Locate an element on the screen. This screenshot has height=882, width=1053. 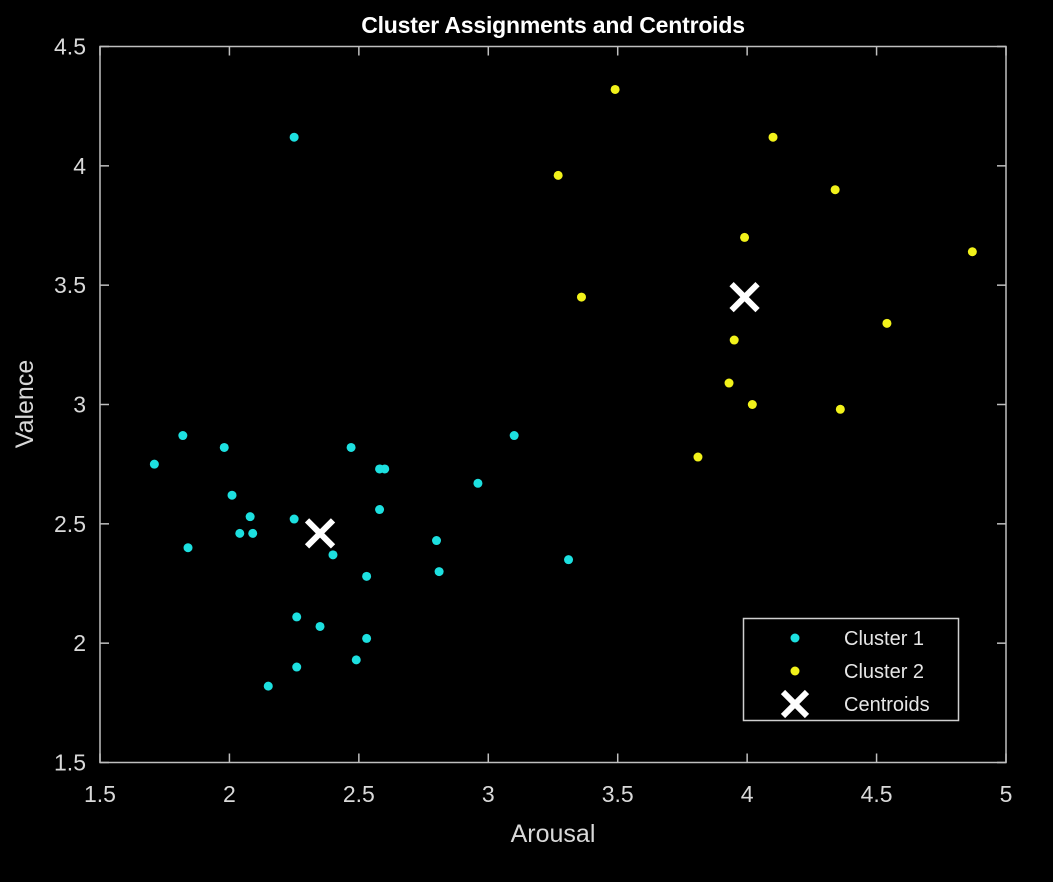
x-tick-label: 3.5 is located at coordinates (618, 794).